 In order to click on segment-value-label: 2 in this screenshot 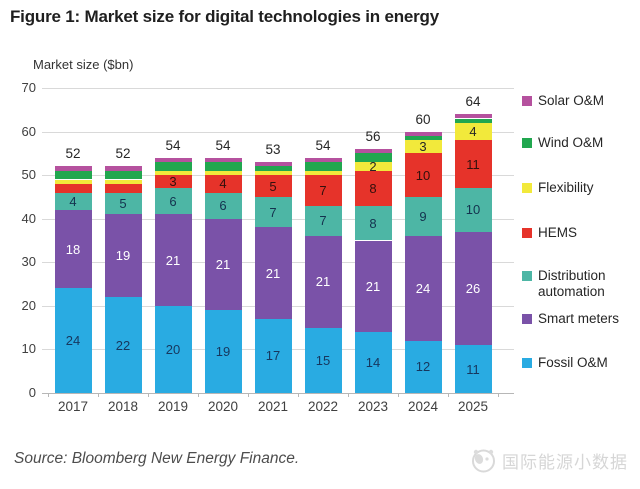, I will do `click(373, 166)`.